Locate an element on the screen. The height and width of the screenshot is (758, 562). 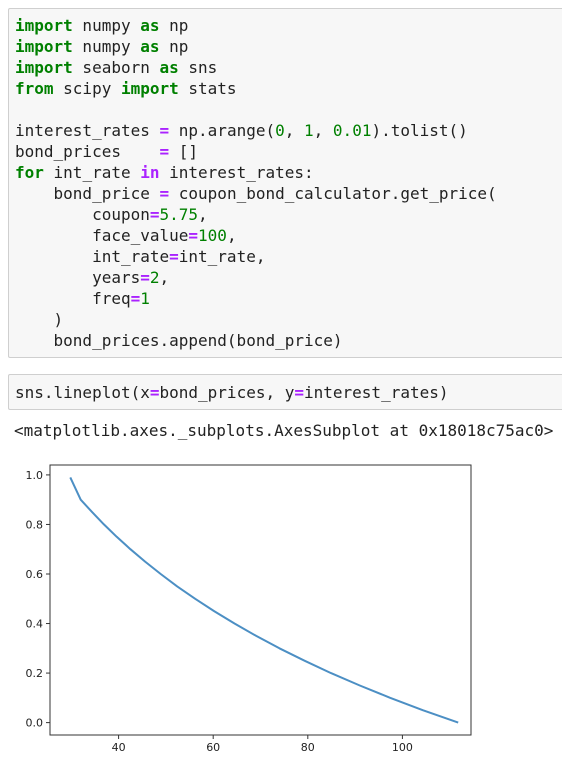
code-line: ) is located at coordinates (256, 319).